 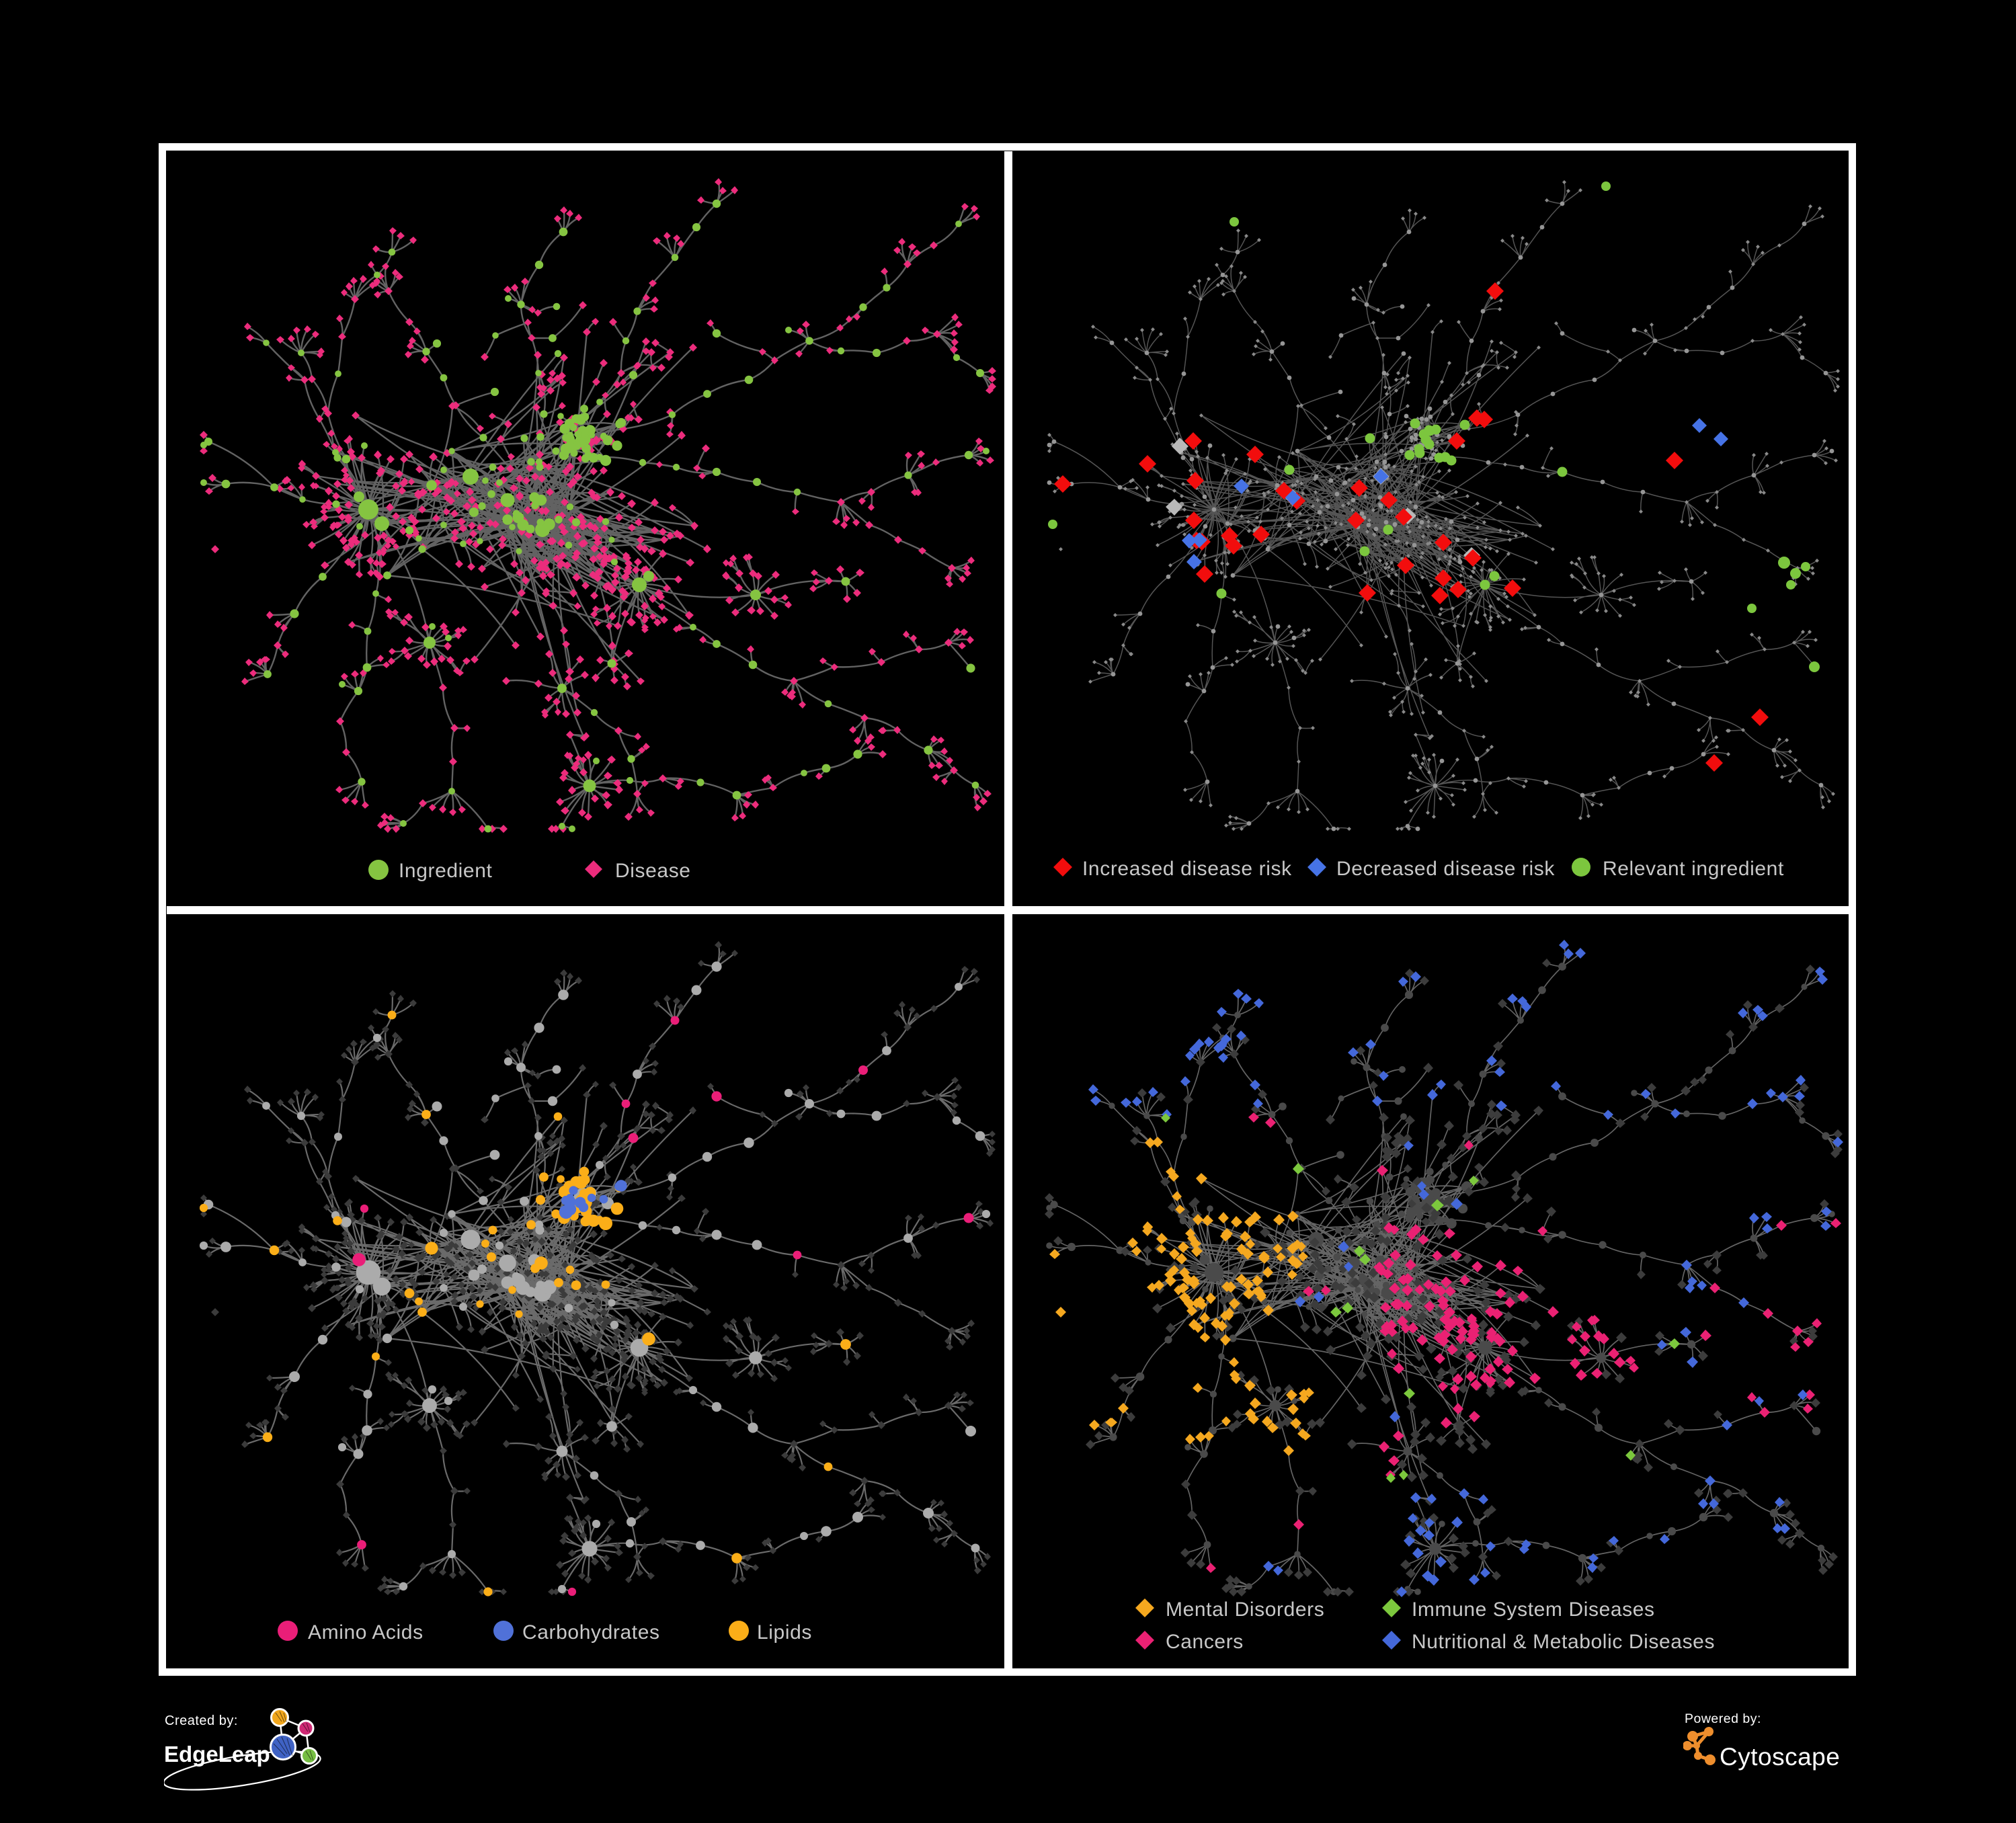 What do you see at coordinates (784, 1633) in the screenshot?
I see `svg-text: Lipids` at bounding box center [784, 1633].